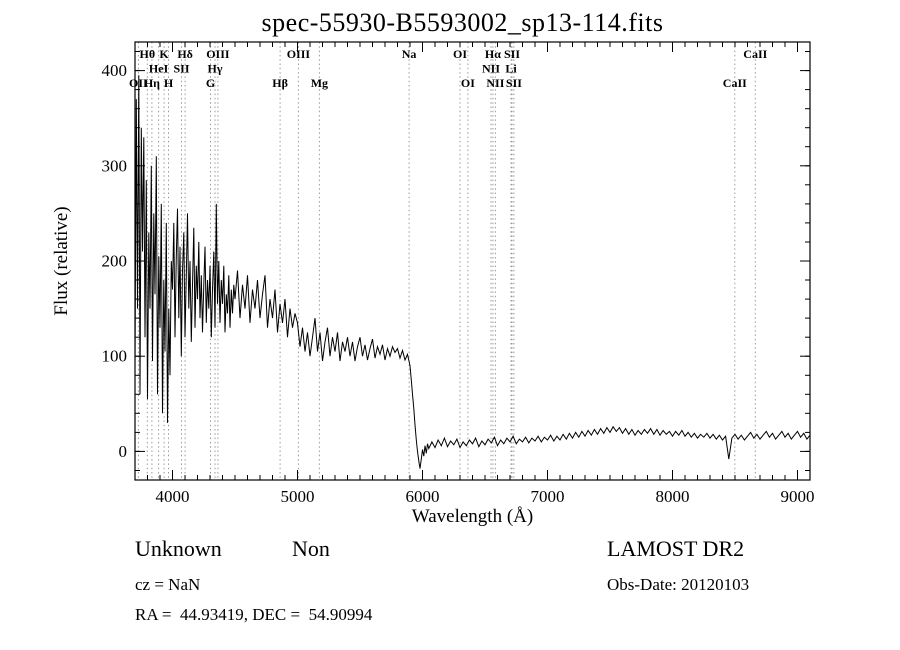  What do you see at coordinates (280, 83) in the screenshot?
I see `svg-text: Hβ` at bounding box center [280, 83].